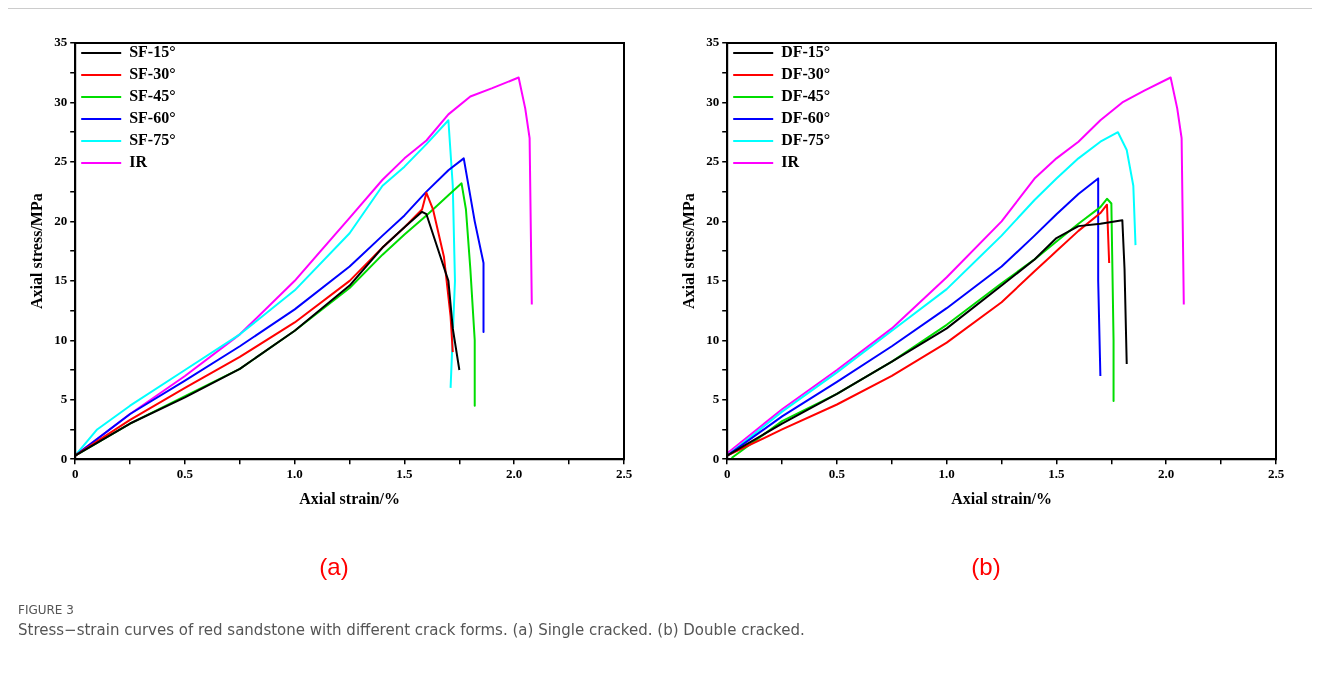  What do you see at coordinates (806, 52) in the screenshot?
I see `legend-label: DF-15°` at bounding box center [806, 52].